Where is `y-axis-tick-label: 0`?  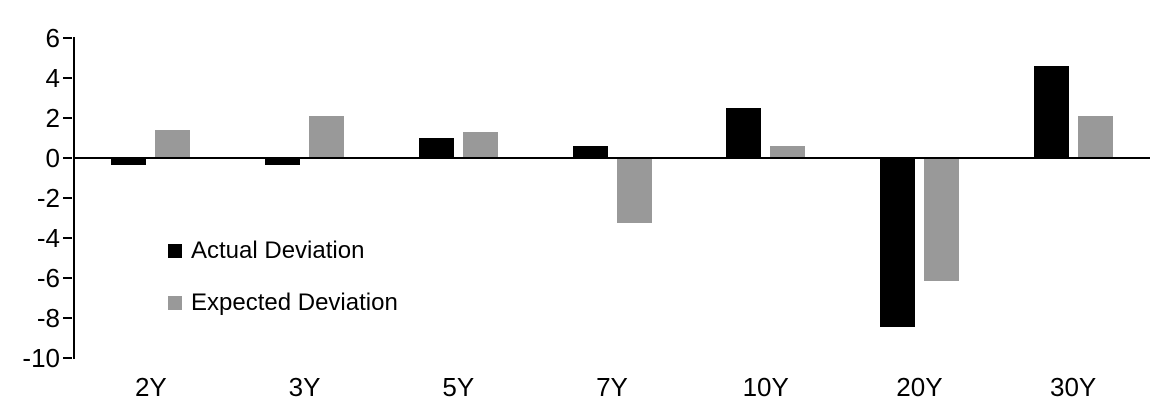
y-axis-tick-label: 0 is located at coordinates (52, 158).